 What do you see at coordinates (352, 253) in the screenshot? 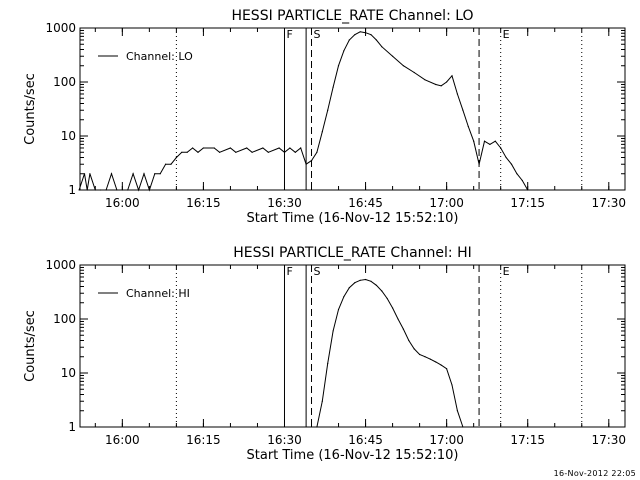
I see `chart-title: HESSI PARTICLE_RATE Channel: HI` at bounding box center [352, 253].